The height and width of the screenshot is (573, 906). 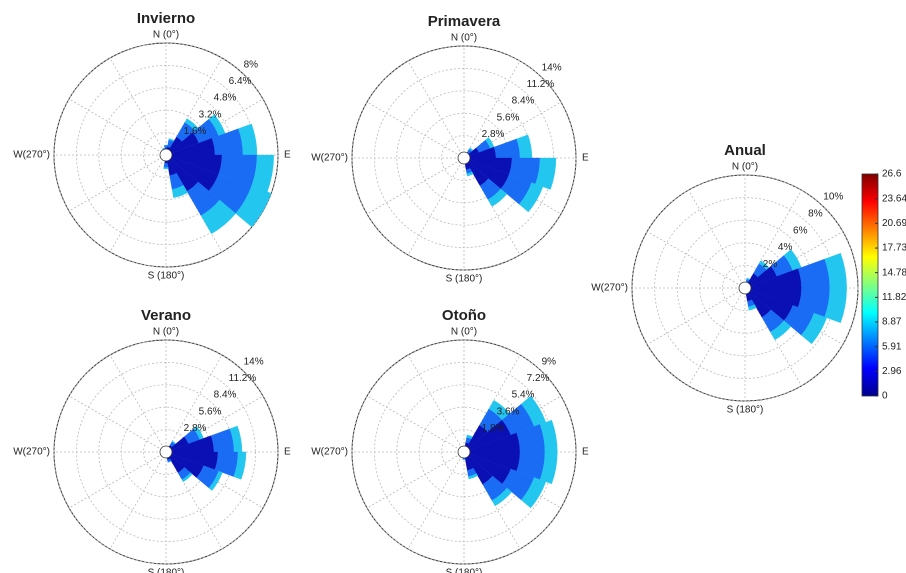 What do you see at coordinates (493, 428) in the screenshot?
I see `r-tick-label: 1.8%` at bounding box center [493, 428].